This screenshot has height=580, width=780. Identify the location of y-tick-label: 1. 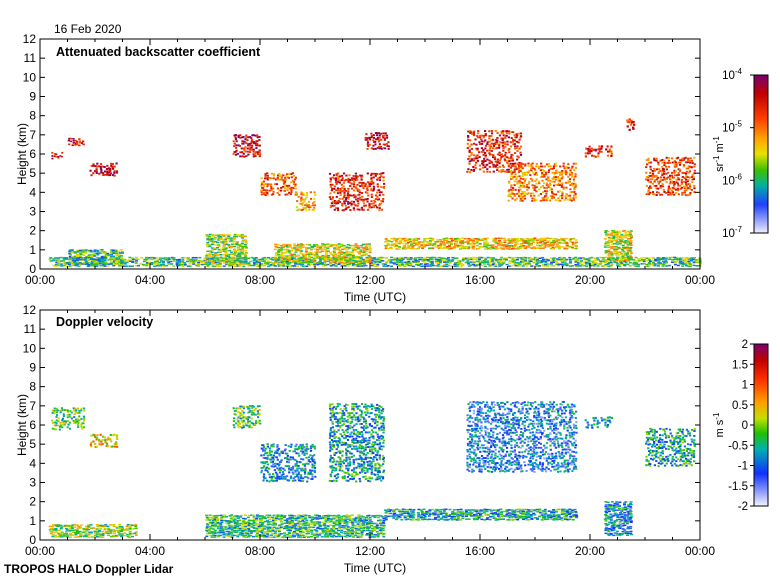
(32, 250).